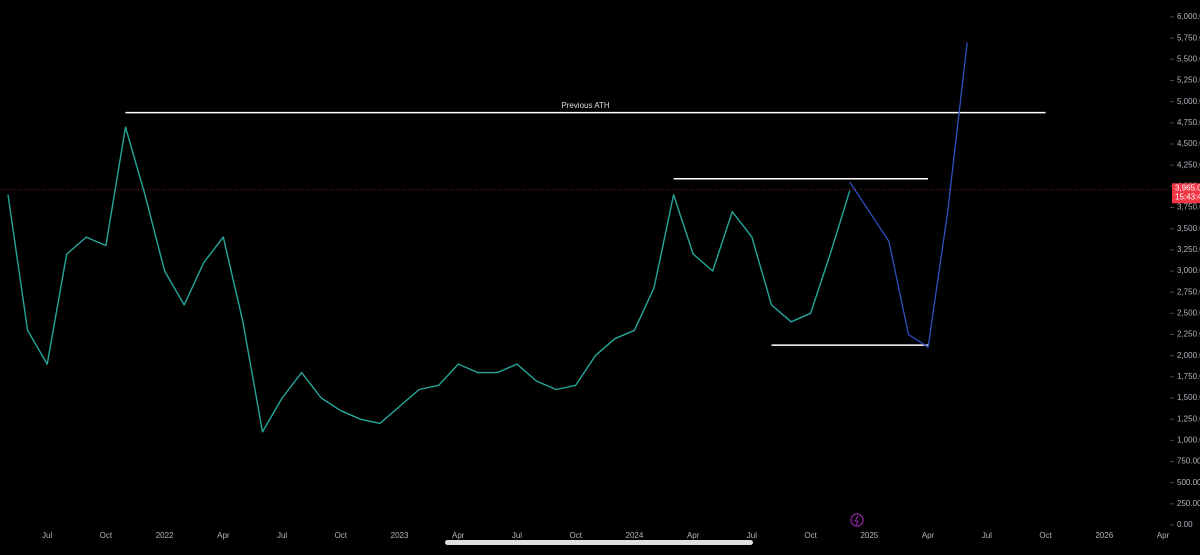 This screenshot has height=555, width=1200. I want to click on event-icon-bolt, so click(856, 520).